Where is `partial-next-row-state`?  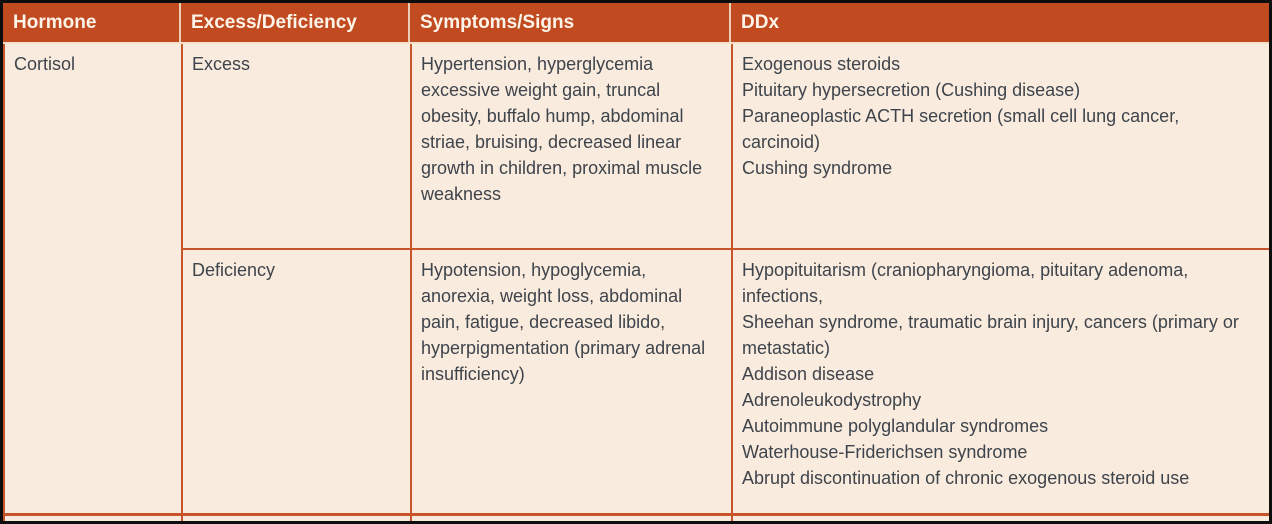 partial-next-row-state is located at coordinates (297, 517).